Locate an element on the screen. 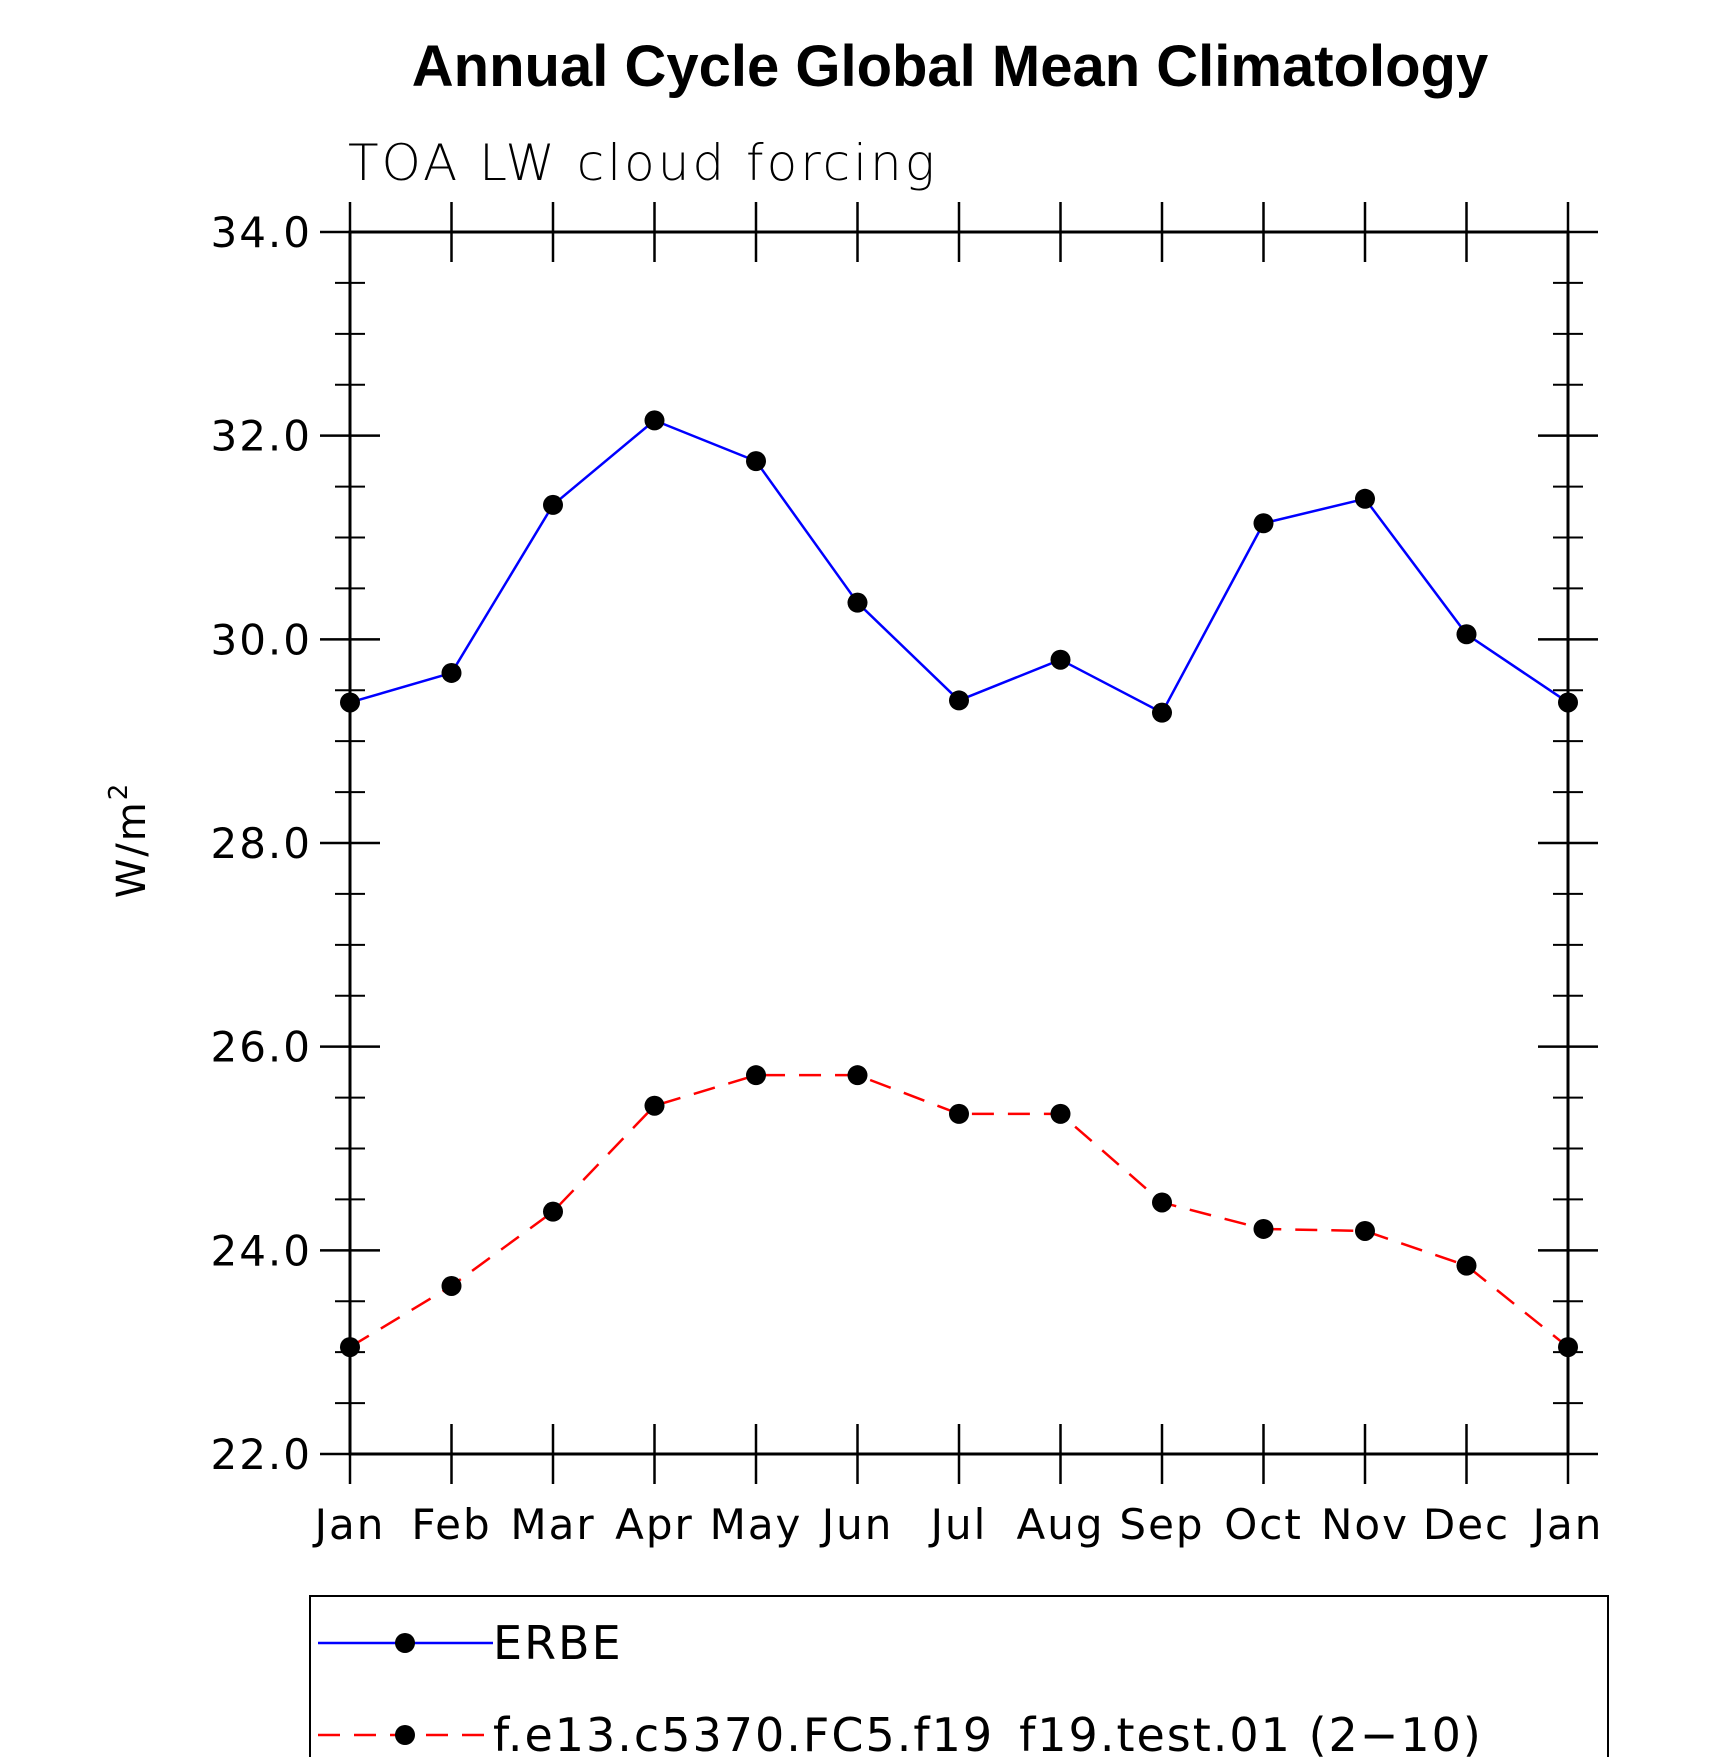 The width and height of the screenshot is (1710, 1762). y-tick-label: 22.0 is located at coordinates (261, 1454).